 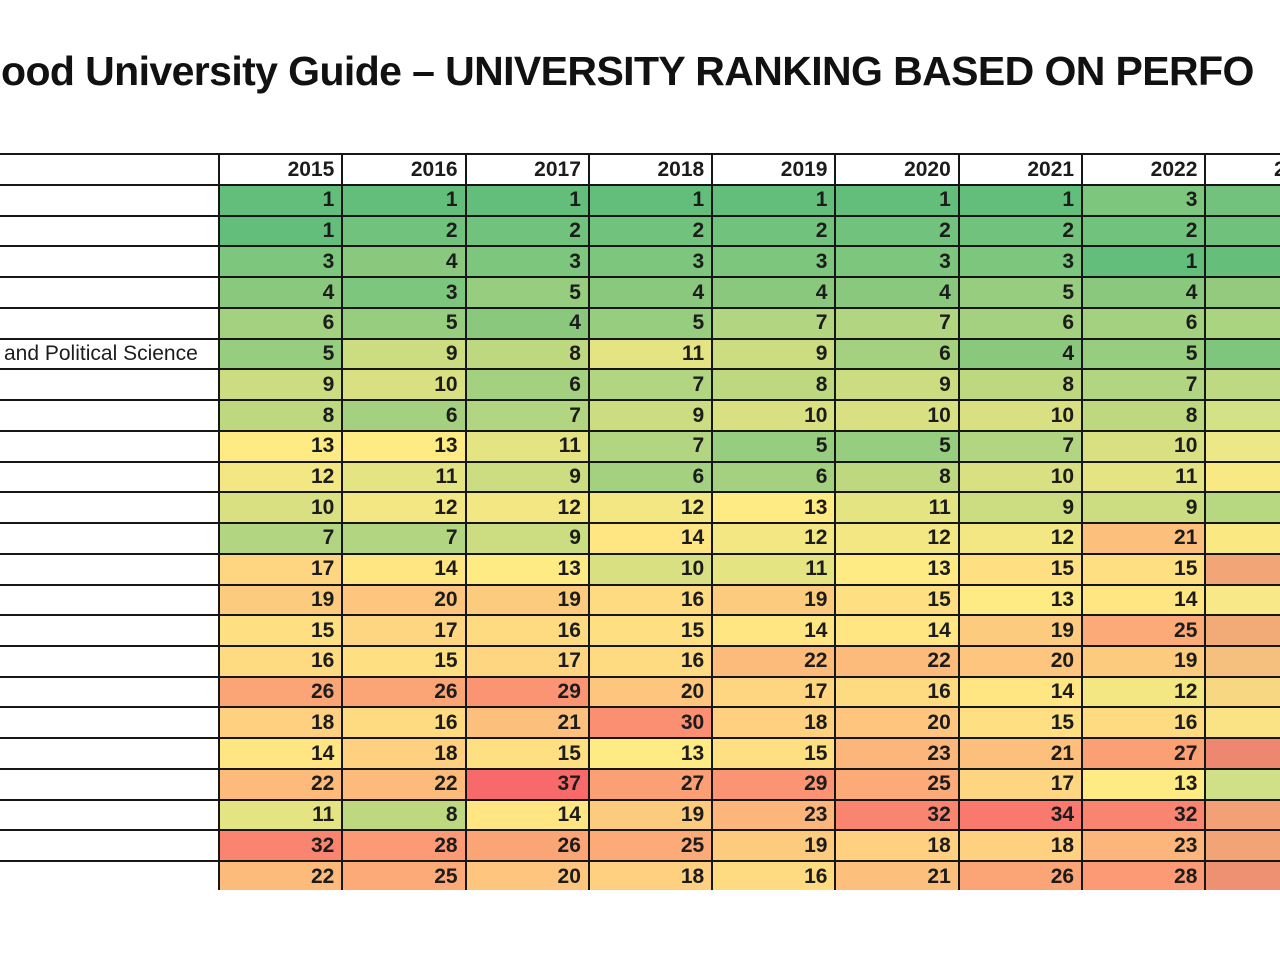 What do you see at coordinates (403, 845) in the screenshot?
I see `rank-cell: 28` at bounding box center [403, 845].